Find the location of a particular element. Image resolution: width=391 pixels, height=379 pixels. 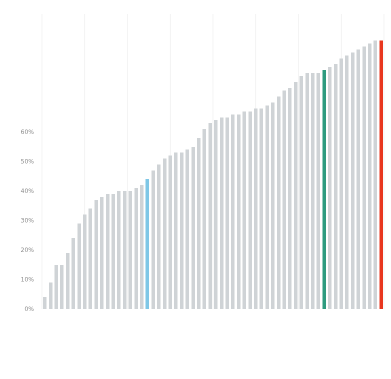

y-tick-label: 20% is located at coordinates (28, 250).